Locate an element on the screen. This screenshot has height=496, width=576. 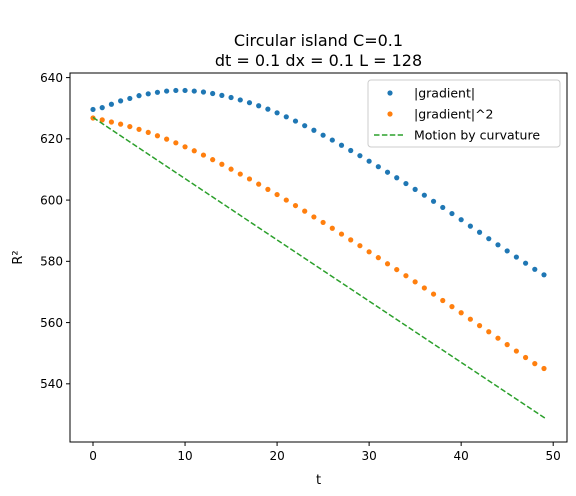
y-tick-label-620: 620 is located at coordinates (51, 139).